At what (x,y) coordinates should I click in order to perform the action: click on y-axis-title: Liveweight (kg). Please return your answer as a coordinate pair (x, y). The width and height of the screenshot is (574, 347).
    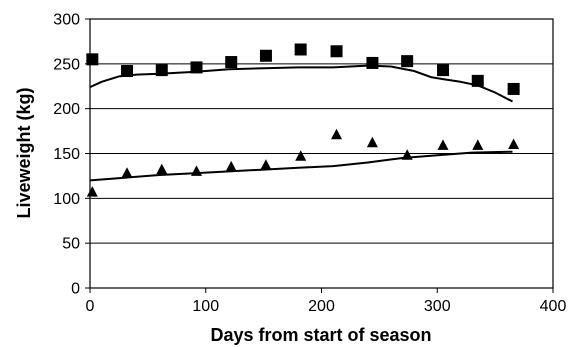
    Looking at the image, I should click on (24, 152).